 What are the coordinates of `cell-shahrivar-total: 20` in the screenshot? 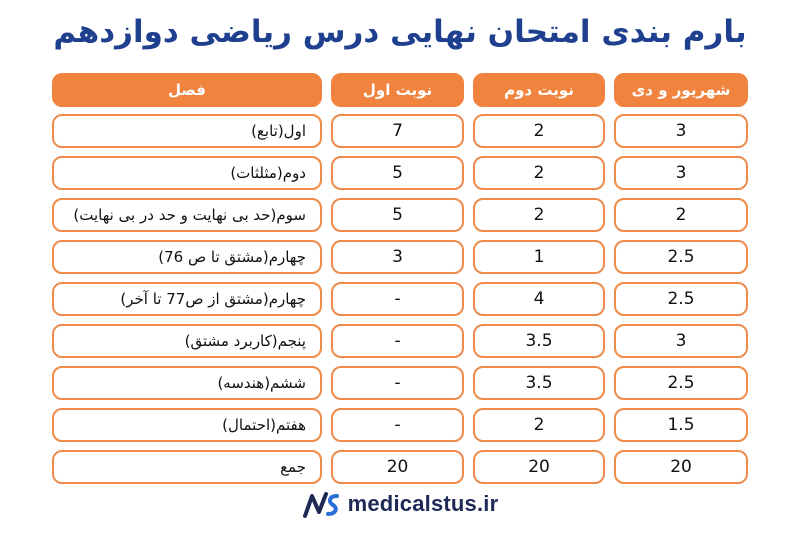 It's located at (681, 467).